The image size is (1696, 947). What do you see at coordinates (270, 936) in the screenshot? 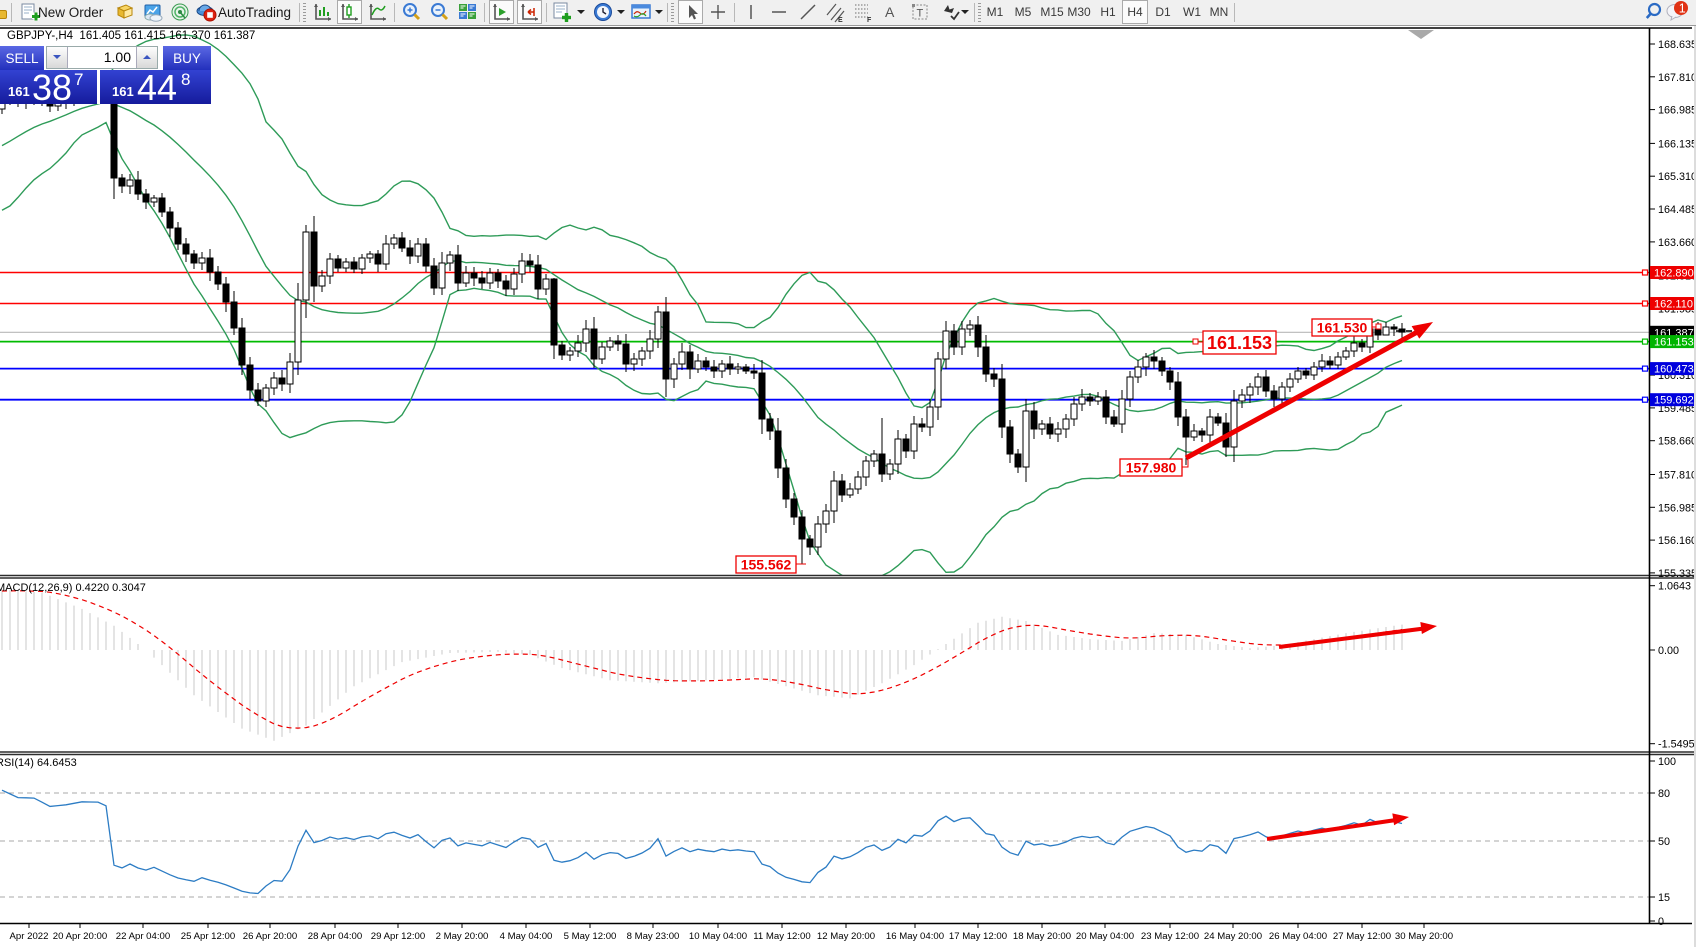
I see `svg-text: 26 Apr 20:00` at bounding box center [270, 936].